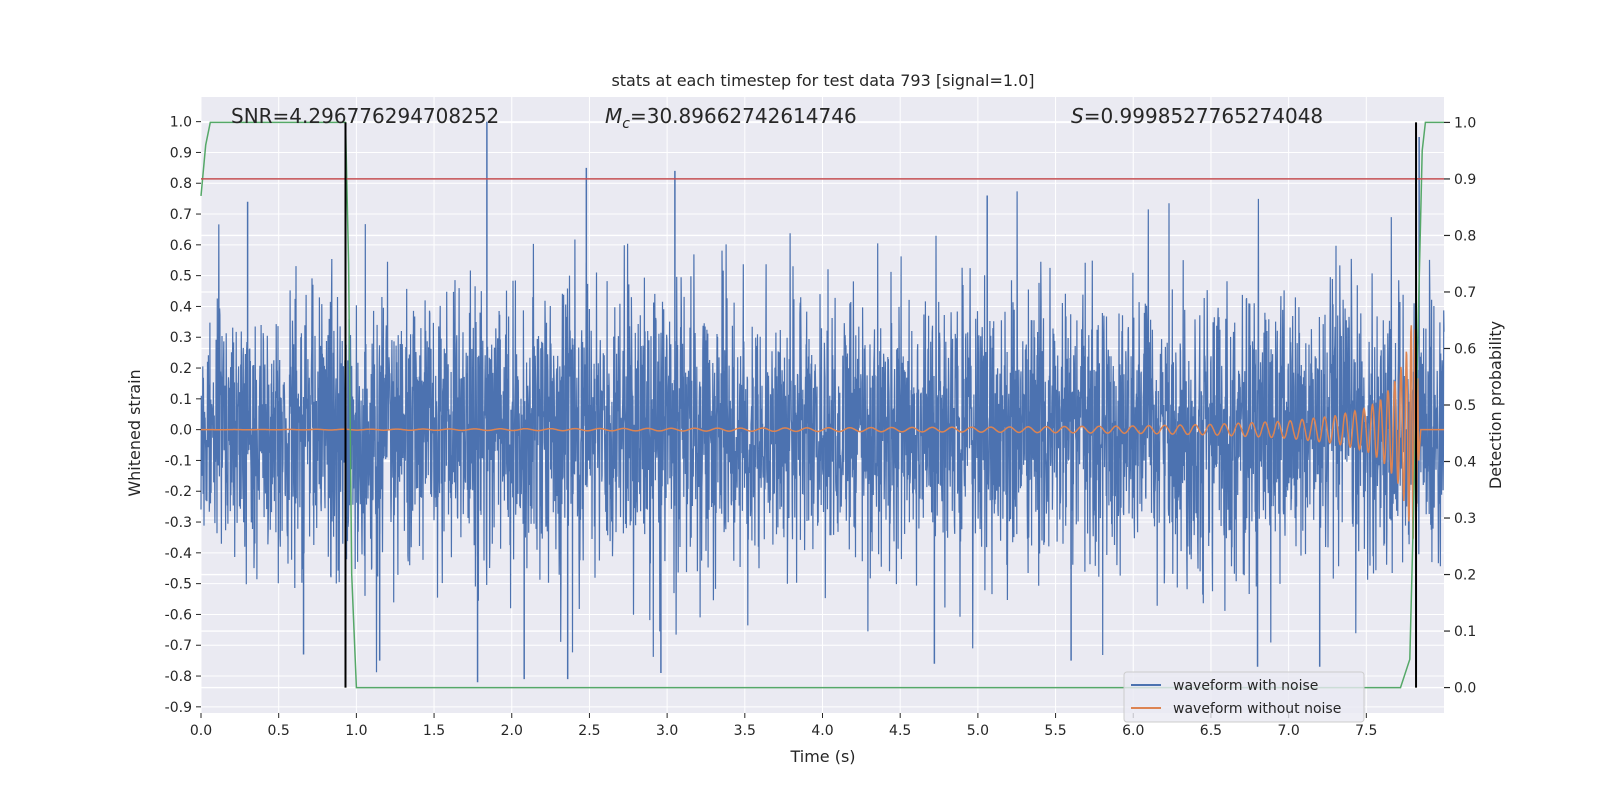  What do you see at coordinates (743, 116) in the screenshot?
I see `chirp-mass-value: =30.89662742614746` at bounding box center [743, 116].